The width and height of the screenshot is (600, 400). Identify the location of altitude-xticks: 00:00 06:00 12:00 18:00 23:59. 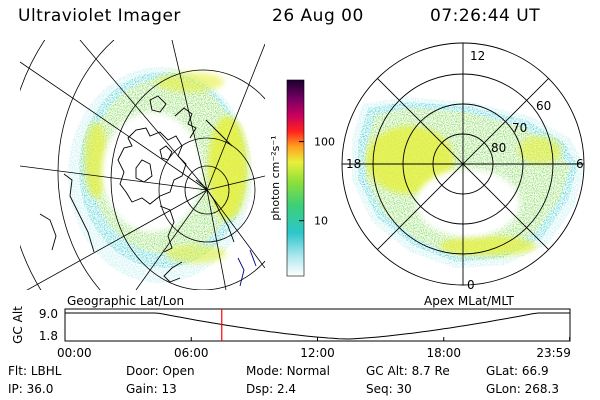
(314, 348).